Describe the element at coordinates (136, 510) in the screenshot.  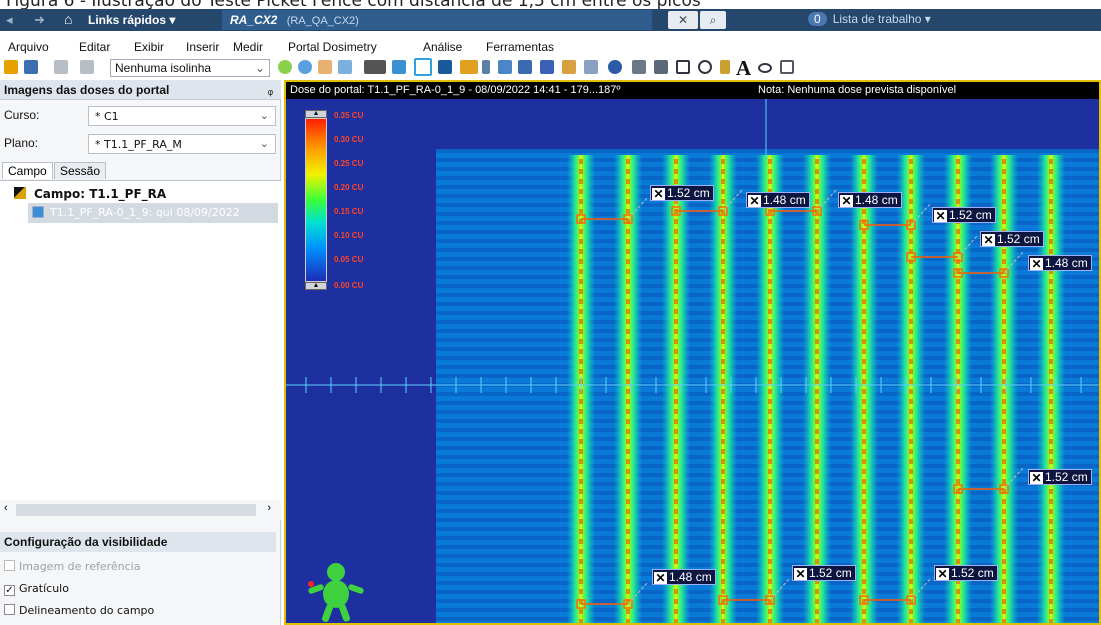
I see `scrollbar-track` at that location.